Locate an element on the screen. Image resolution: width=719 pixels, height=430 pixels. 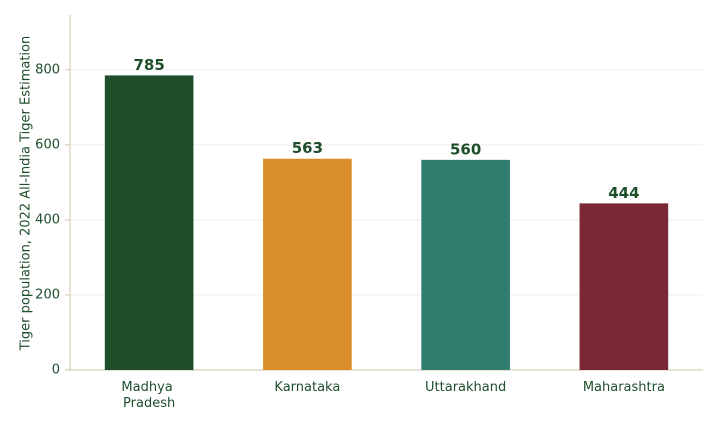
x-tick-label: Karnataka is located at coordinates (307, 387).